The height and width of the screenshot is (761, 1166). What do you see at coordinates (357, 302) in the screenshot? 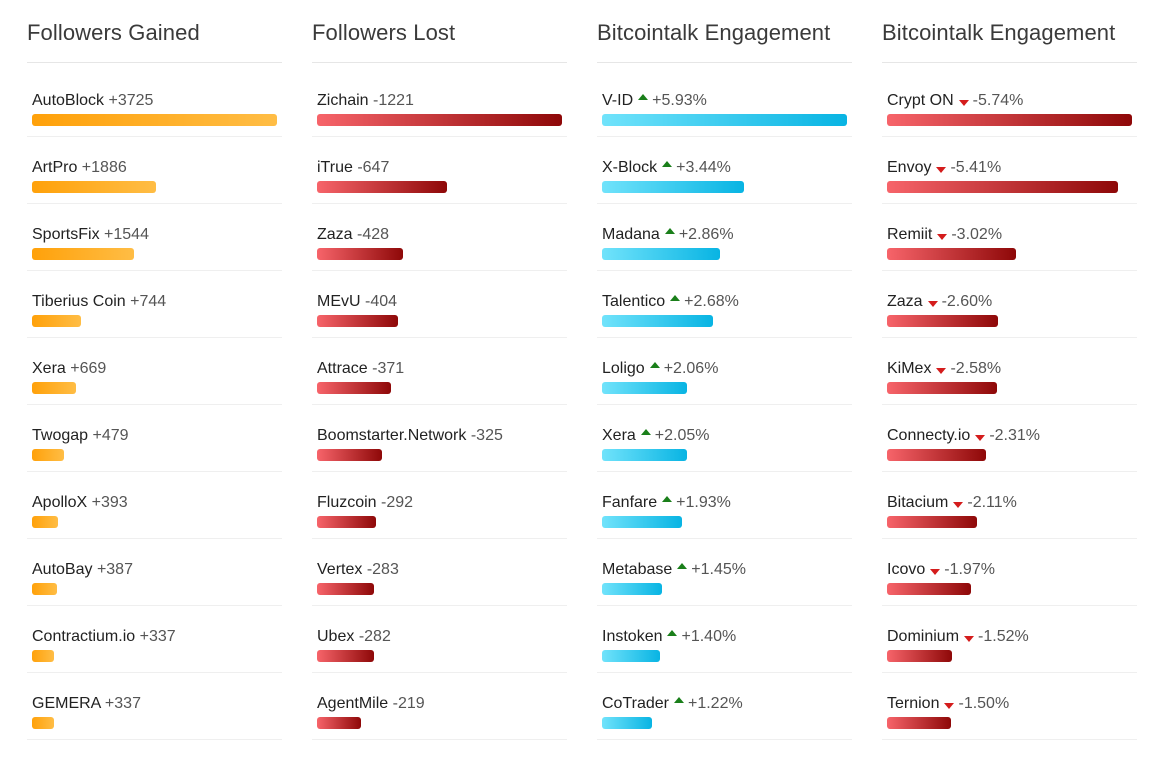
I see `row-label: MEvU -404` at bounding box center [357, 302].